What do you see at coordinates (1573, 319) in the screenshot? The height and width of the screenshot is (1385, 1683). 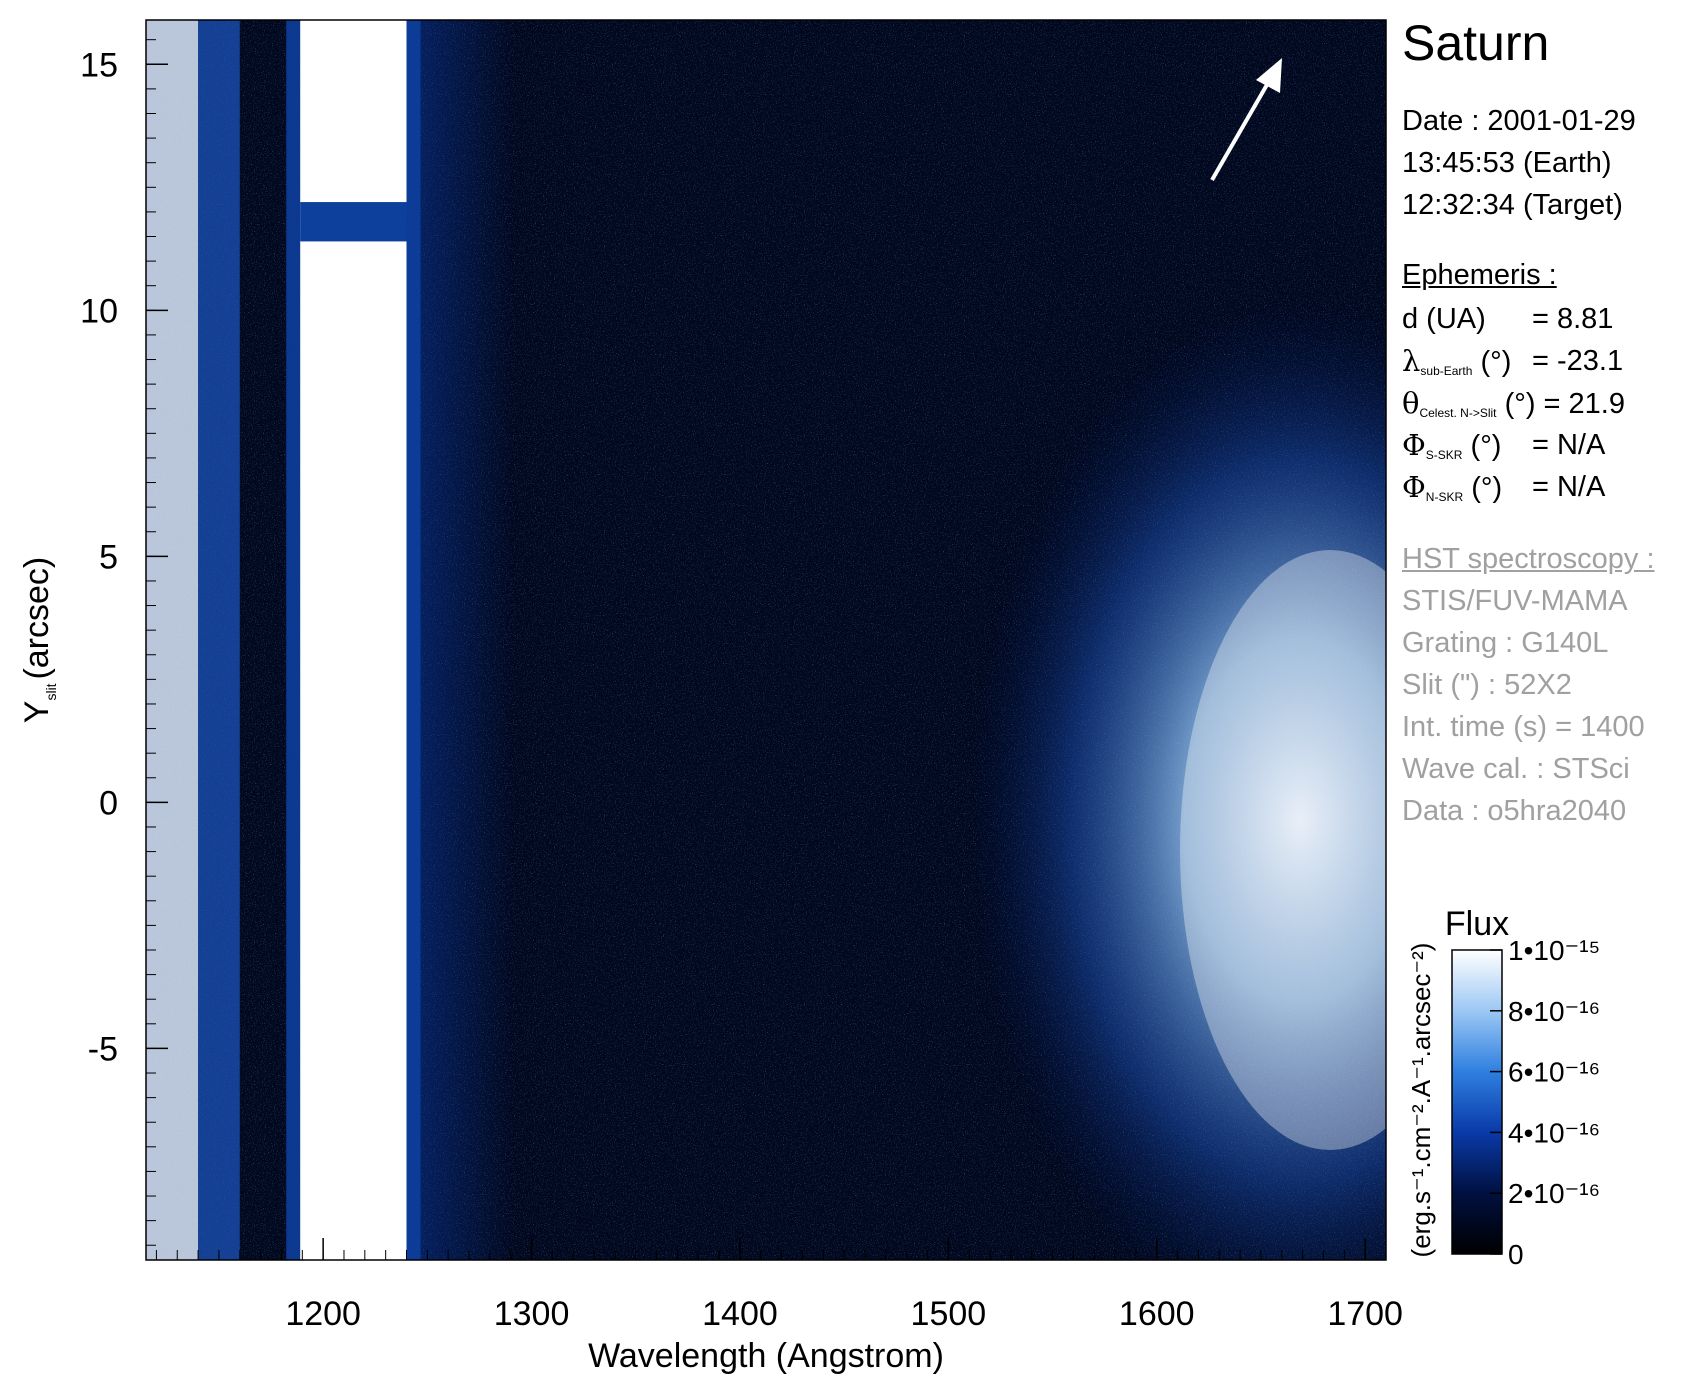 I see `distance-value: = 8.81` at bounding box center [1573, 319].